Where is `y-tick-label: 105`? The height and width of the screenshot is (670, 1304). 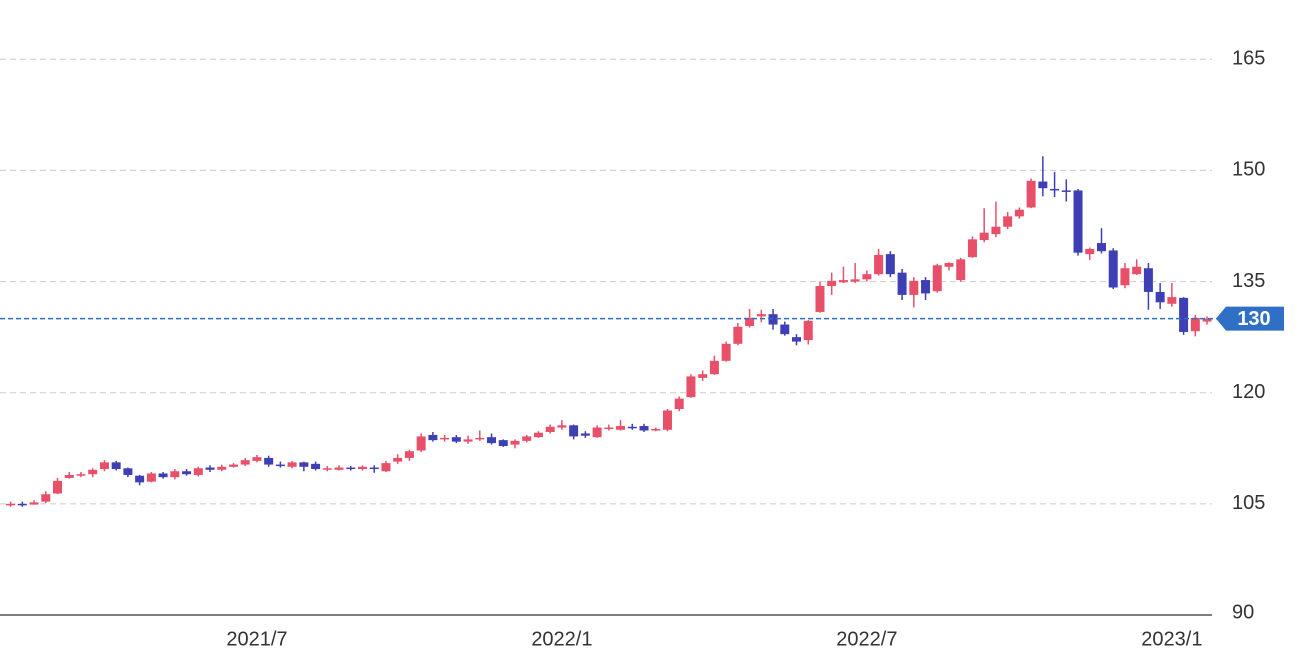 y-tick-label: 105 is located at coordinates (1248, 503).